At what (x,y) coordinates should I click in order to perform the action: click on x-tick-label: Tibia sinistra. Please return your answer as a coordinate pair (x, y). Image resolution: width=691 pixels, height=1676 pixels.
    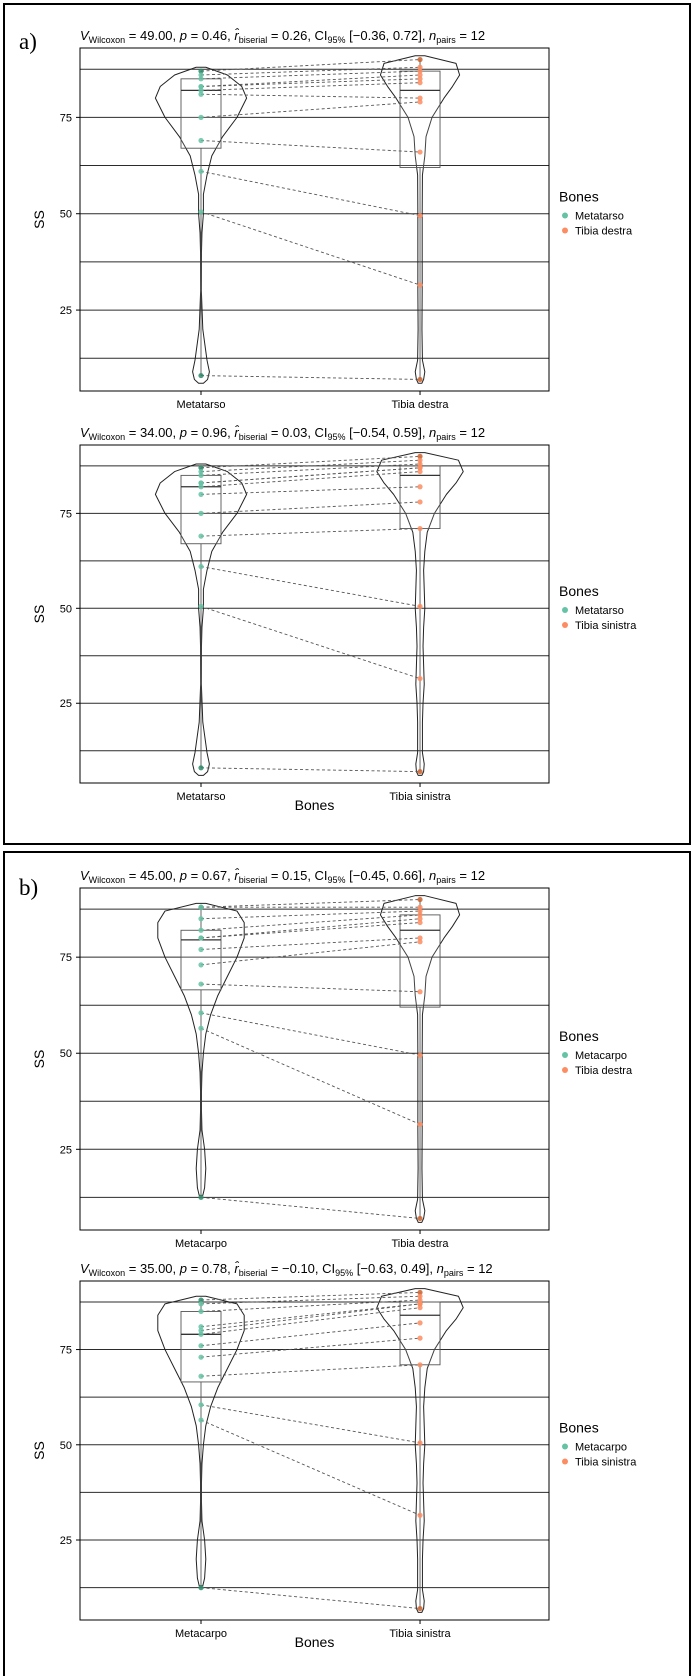
    Looking at the image, I should click on (420, 1634).